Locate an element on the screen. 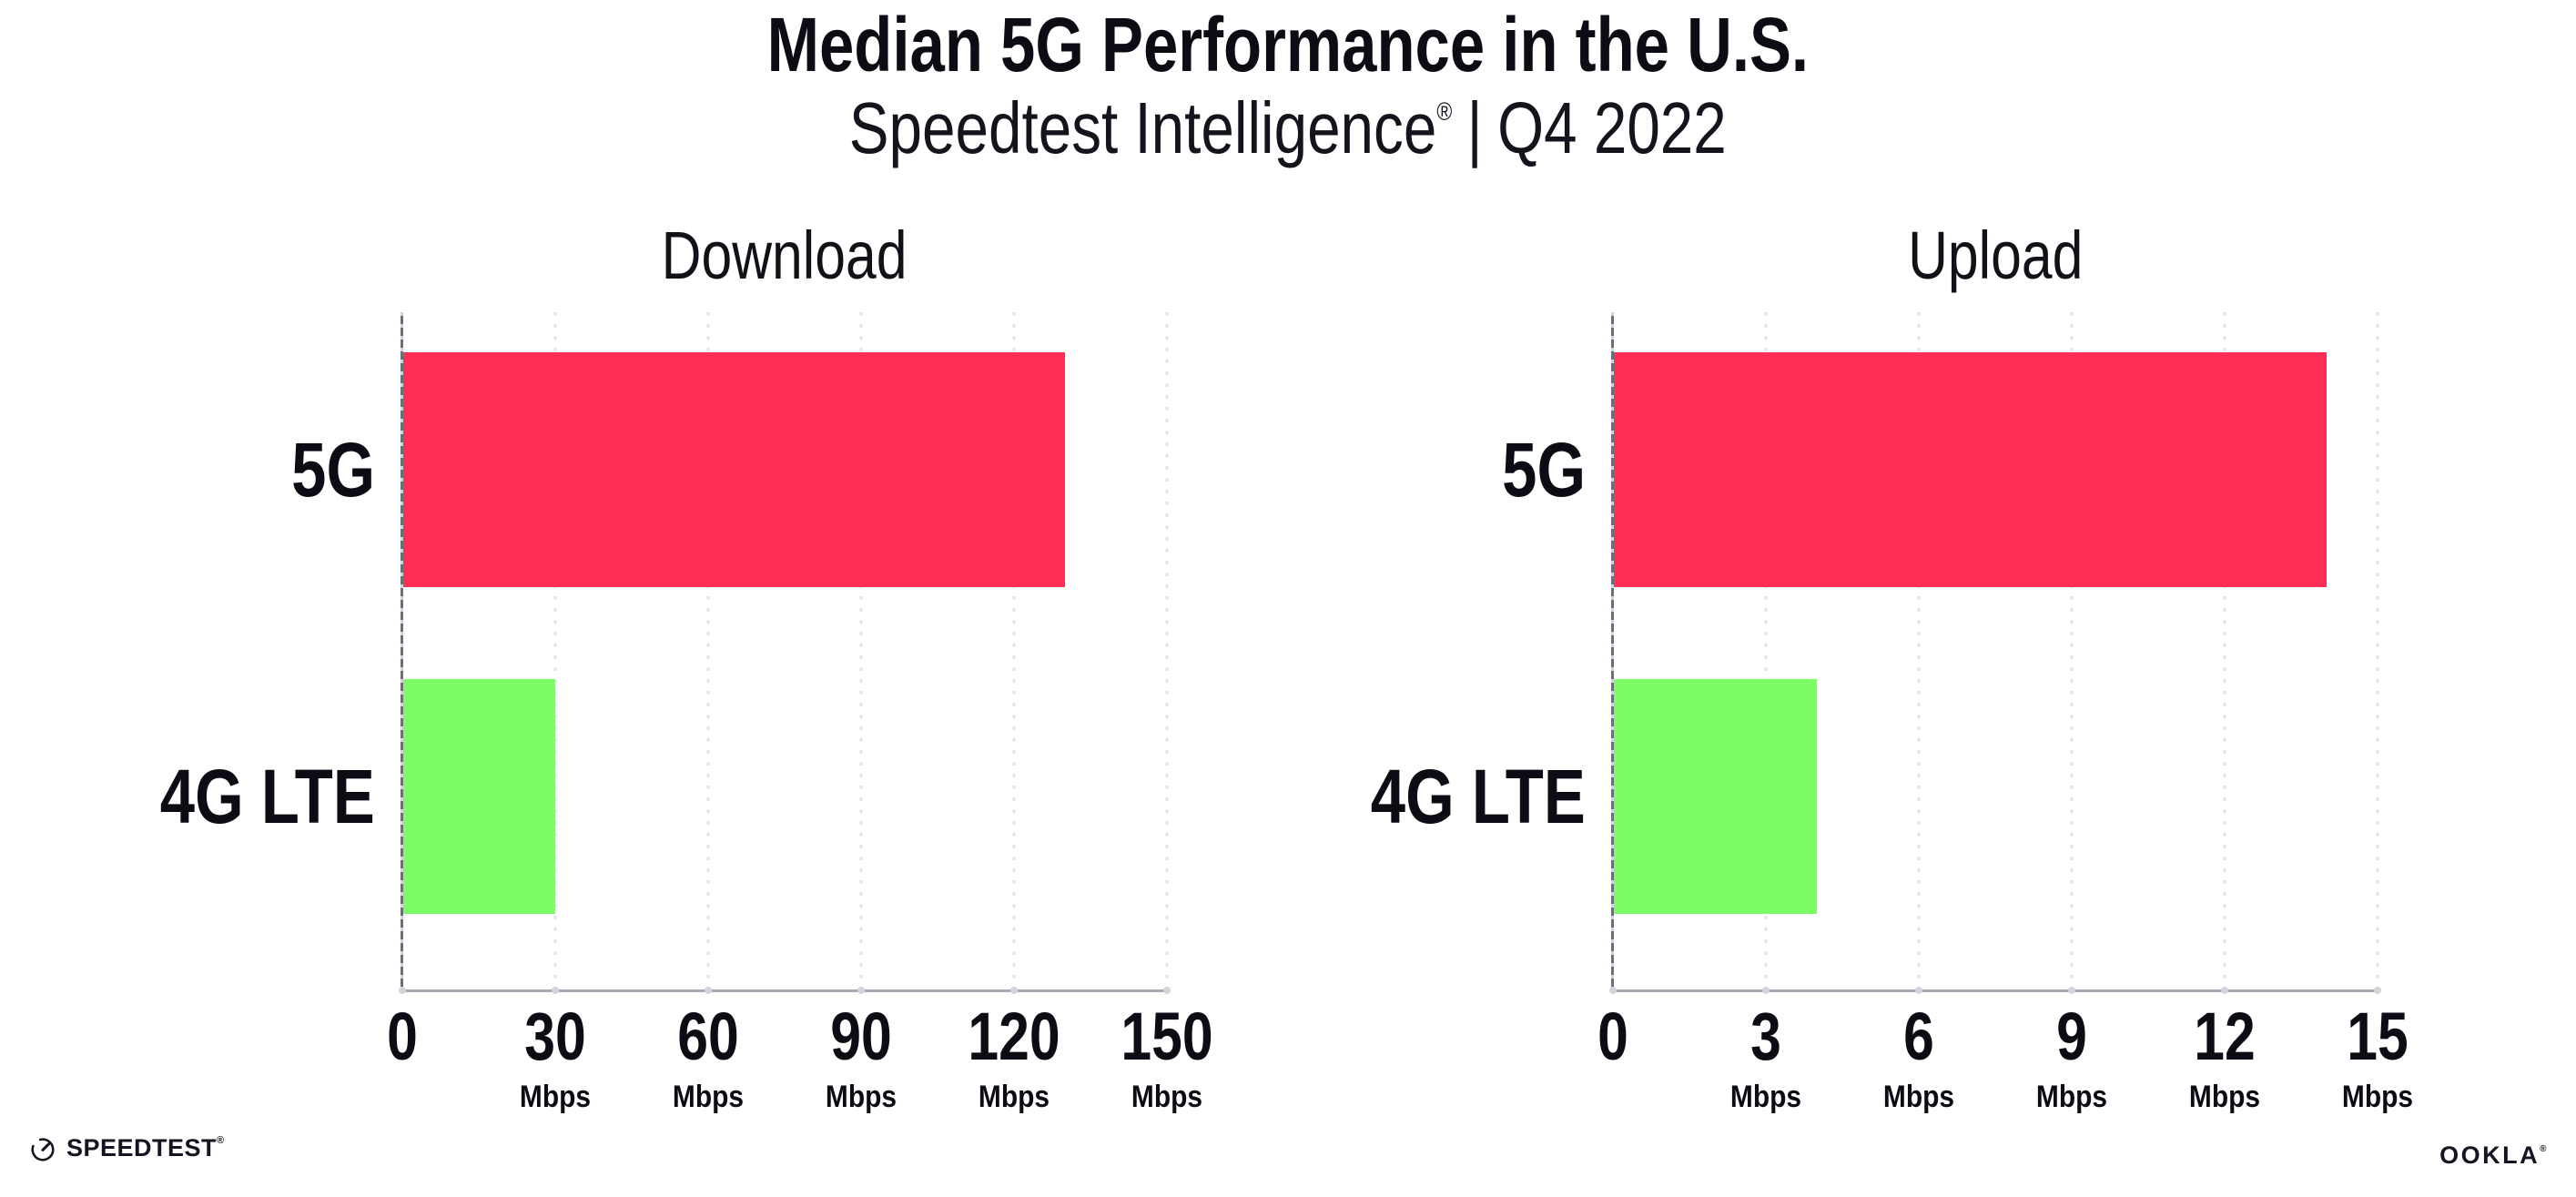  x-tick-label: 120 Mbps is located at coordinates (1014, 1056).